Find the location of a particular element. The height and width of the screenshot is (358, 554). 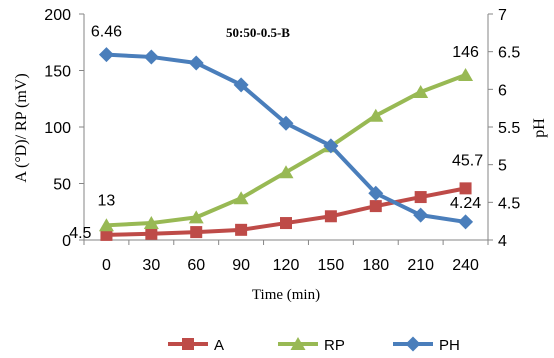

x-tick-label: 180 is located at coordinates (375, 265).